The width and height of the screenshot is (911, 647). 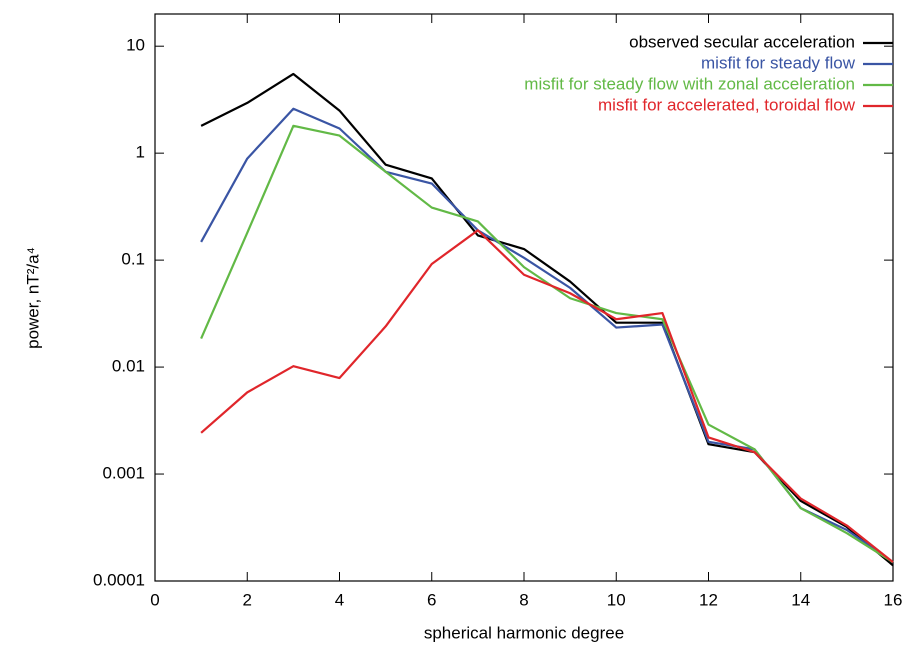 I want to click on x-tick-label: 8, so click(x=523, y=599).